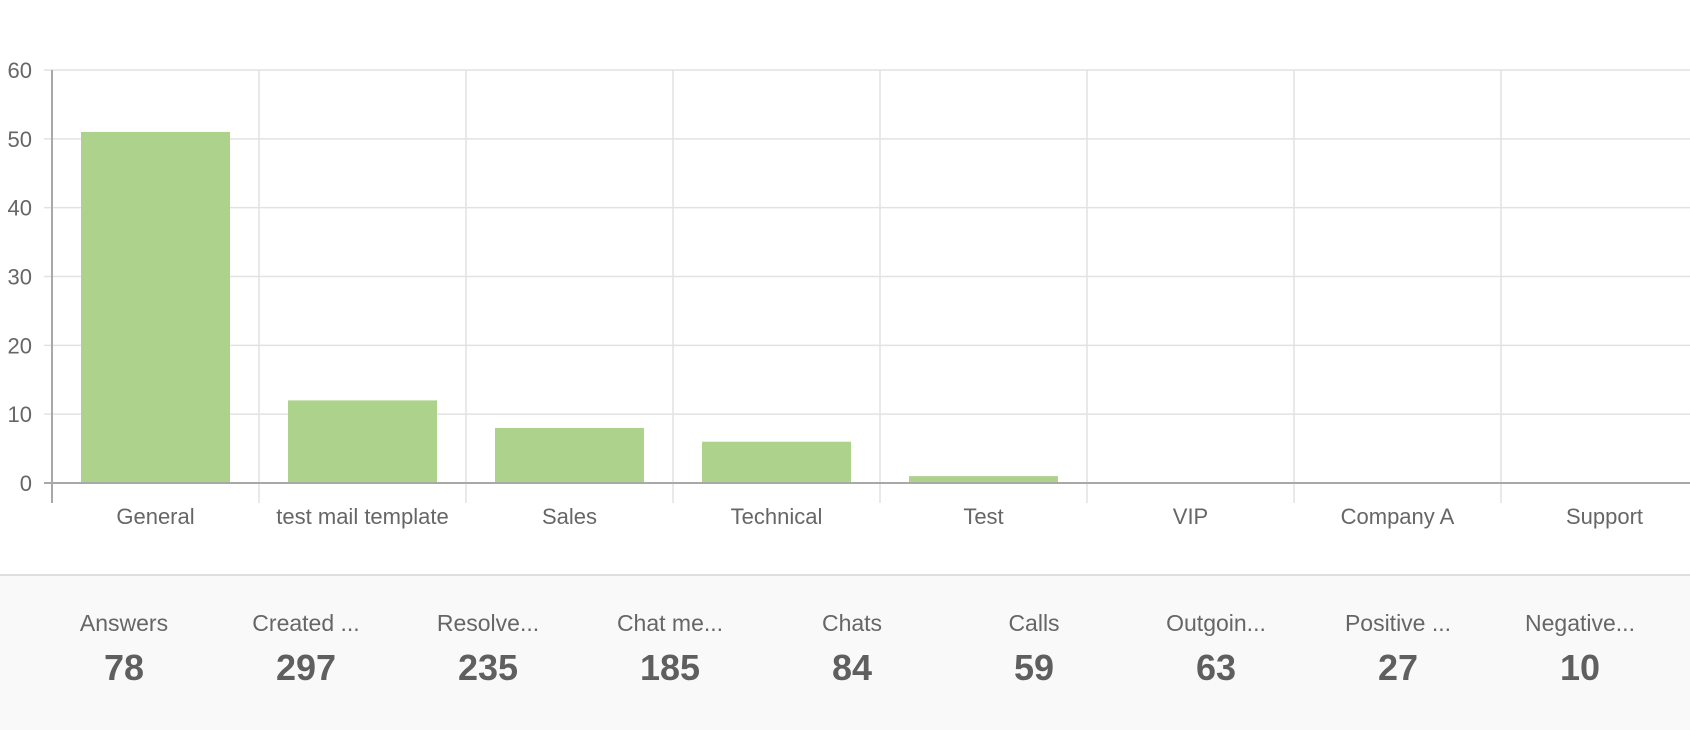 The height and width of the screenshot is (730, 1690). I want to click on bar-general, so click(155, 307).